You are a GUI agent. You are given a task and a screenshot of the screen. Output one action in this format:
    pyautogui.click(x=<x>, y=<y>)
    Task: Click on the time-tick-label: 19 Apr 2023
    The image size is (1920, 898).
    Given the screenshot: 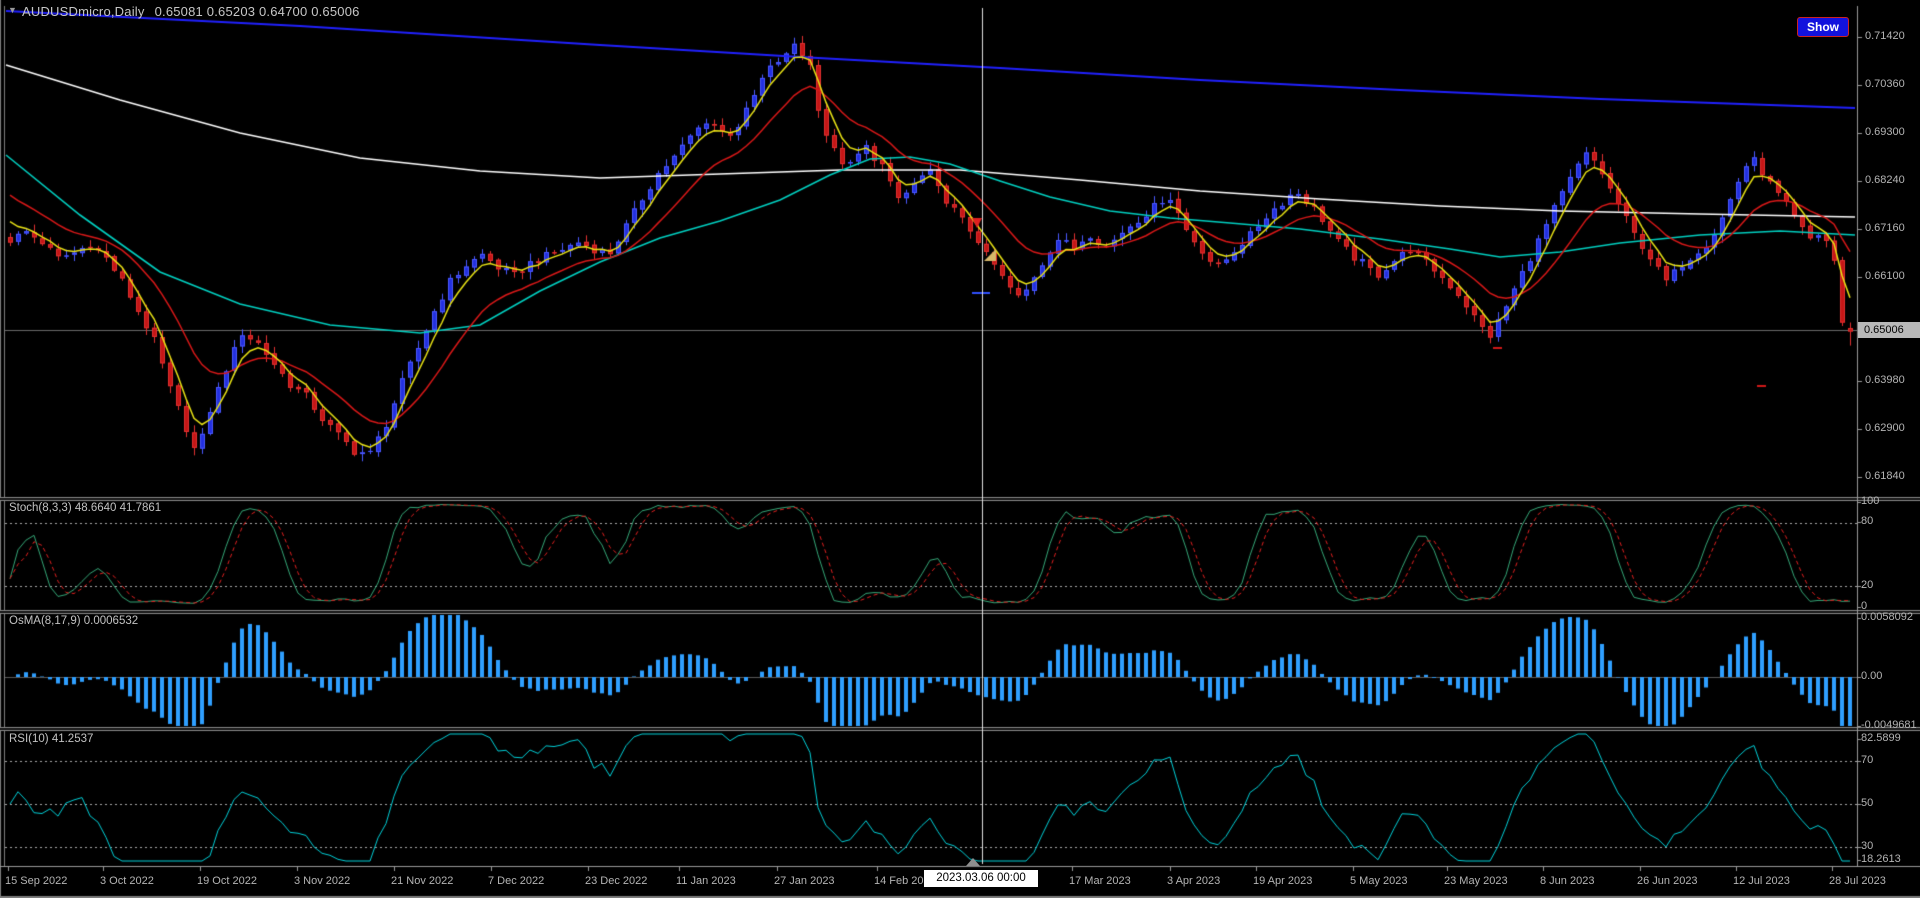 What is the action you would take?
    pyautogui.click(x=1283, y=881)
    